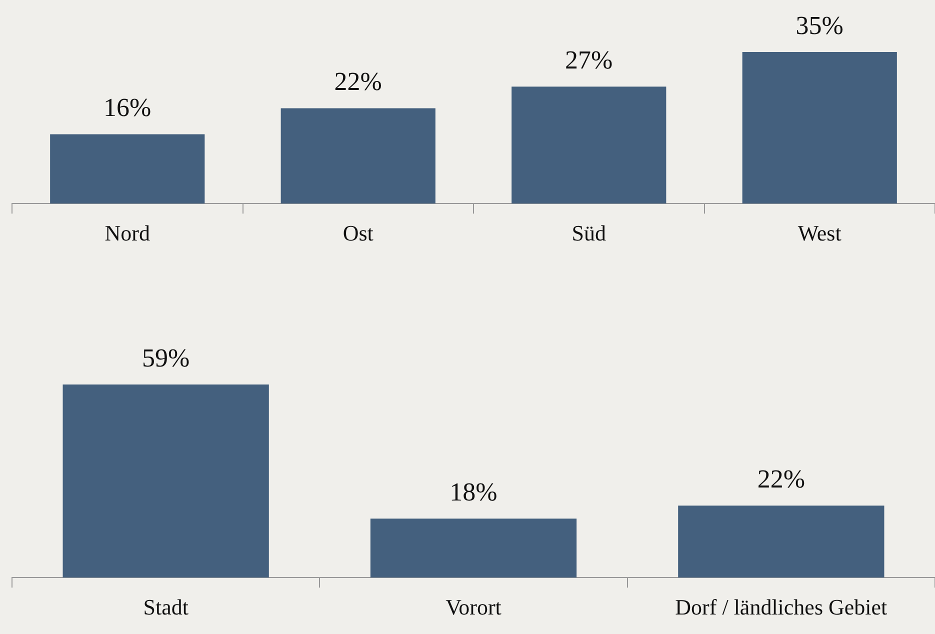 The image size is (935, 634). What do you see at coordinates (820, 233) in the screenshot?
I see `x-tick-label: West` at bounding box center [820, 233].